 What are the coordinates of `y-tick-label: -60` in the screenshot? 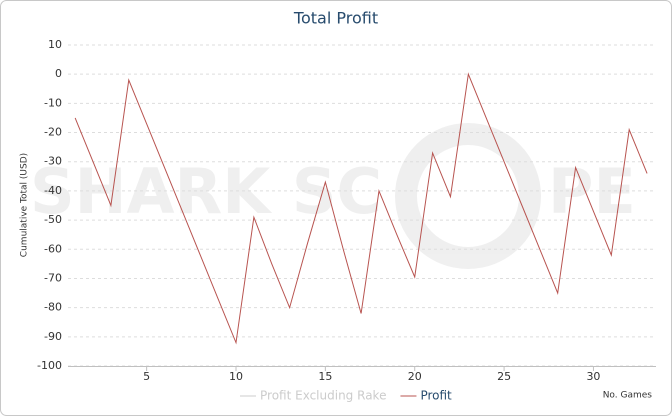 It's located at (53, 248).